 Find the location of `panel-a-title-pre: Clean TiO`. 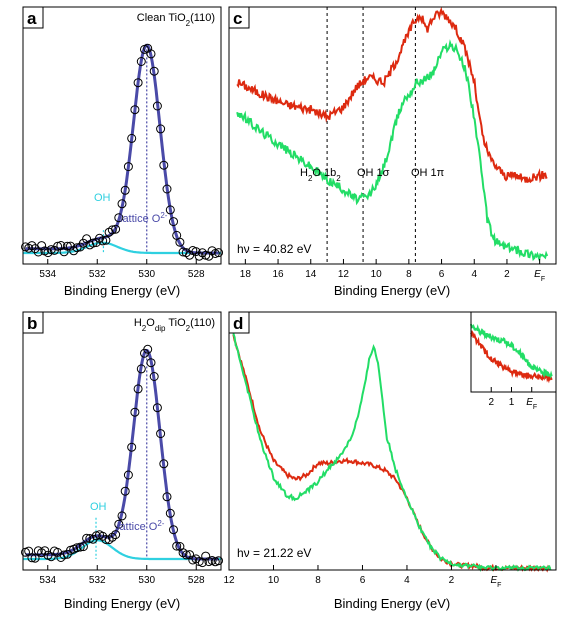

panel-a-title-pre: Clean TiO is located at coordinates (161, 18).